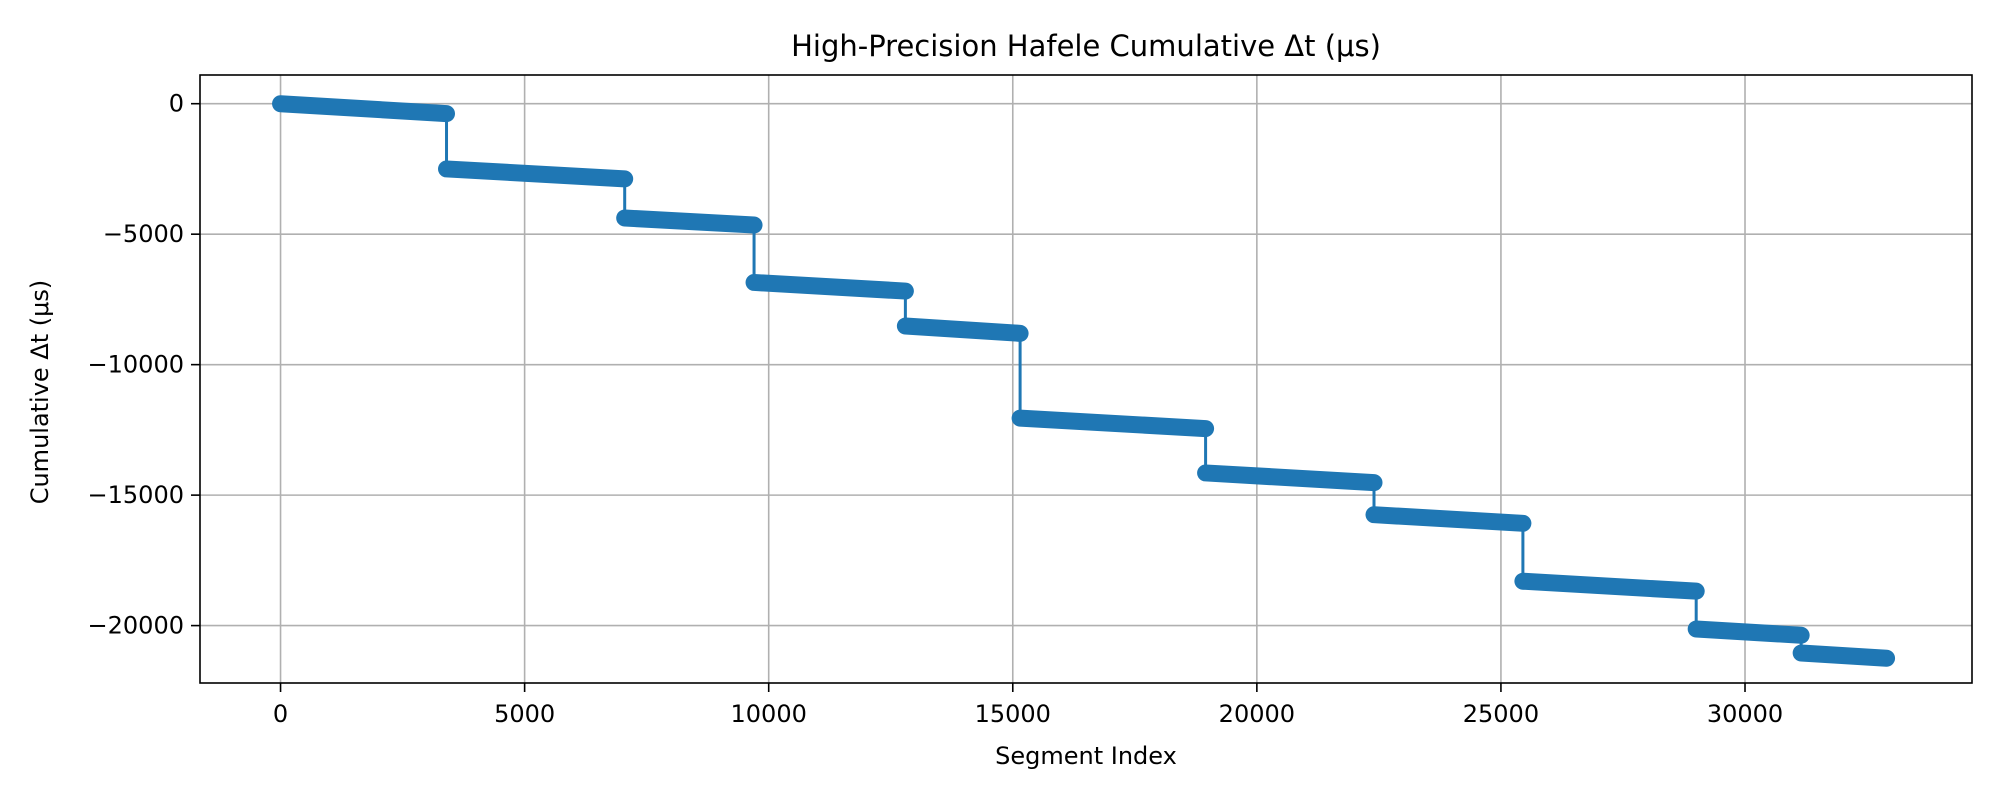 The width and height of the screenshot is (2000, 800). Describe the element at coordinates (524, 714) in the screenshot. I see `x-tick-label: 5000` at that location.